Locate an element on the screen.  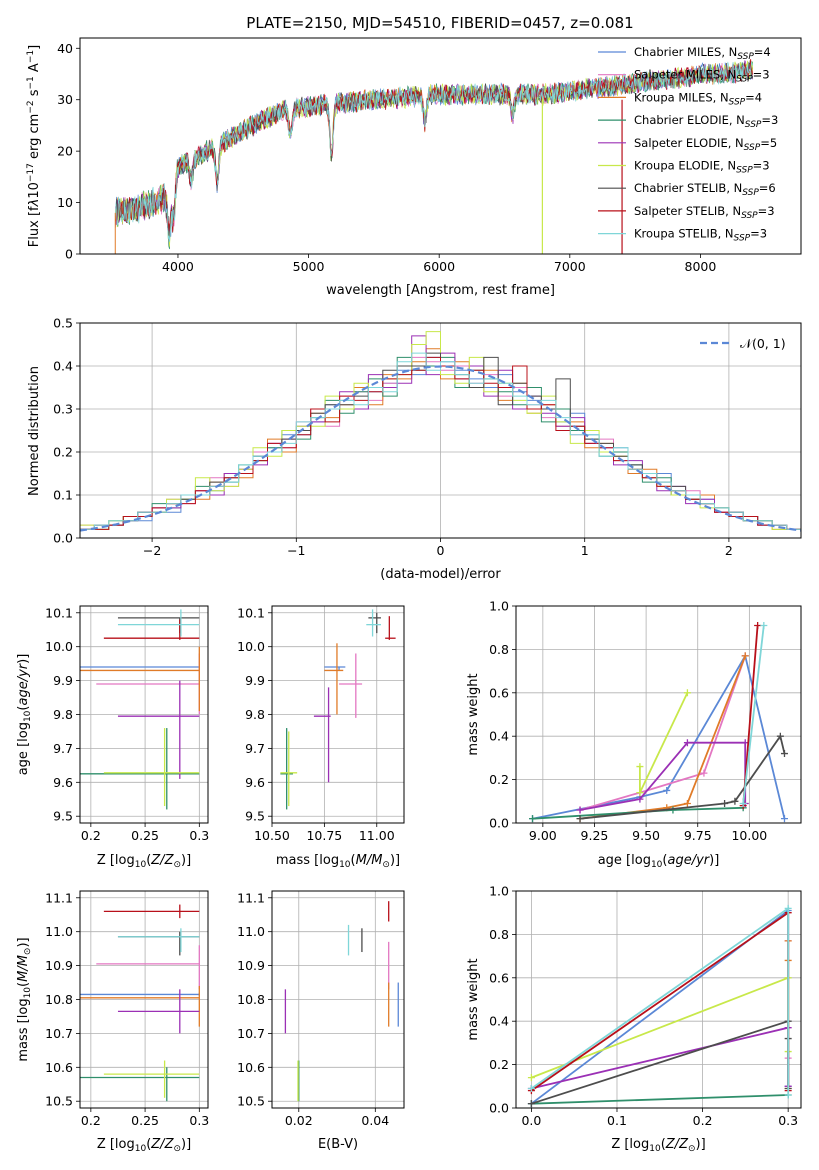
masse-ytick-label: 10.8 is located at coordinates (251, 999).